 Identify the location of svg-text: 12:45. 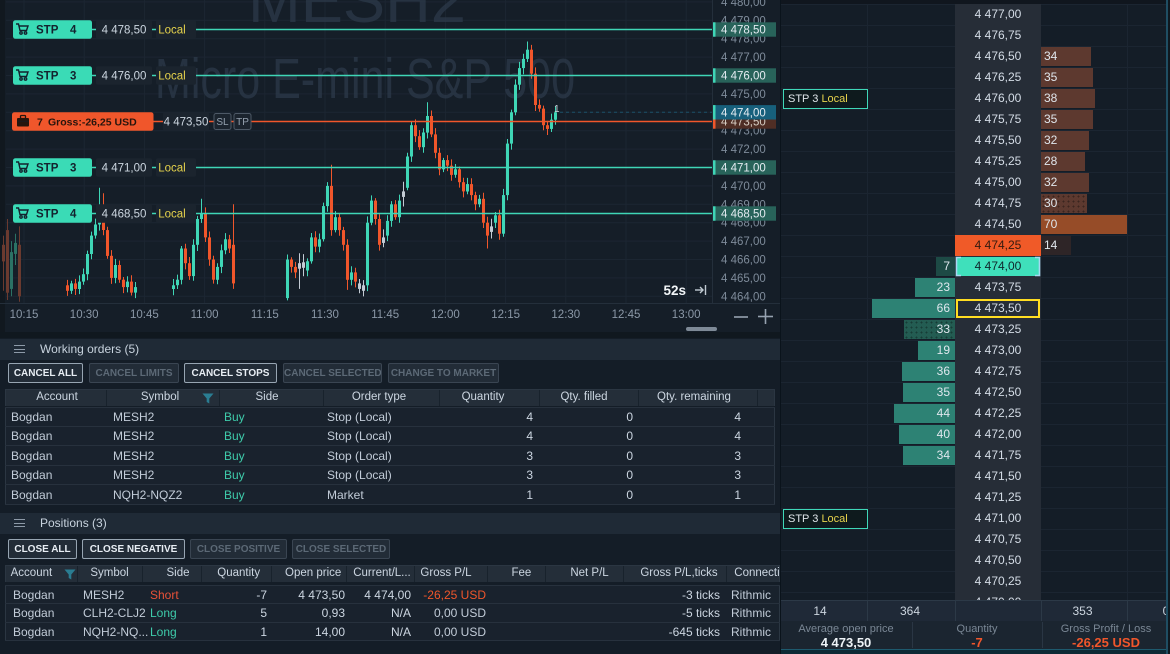
(626, 315).